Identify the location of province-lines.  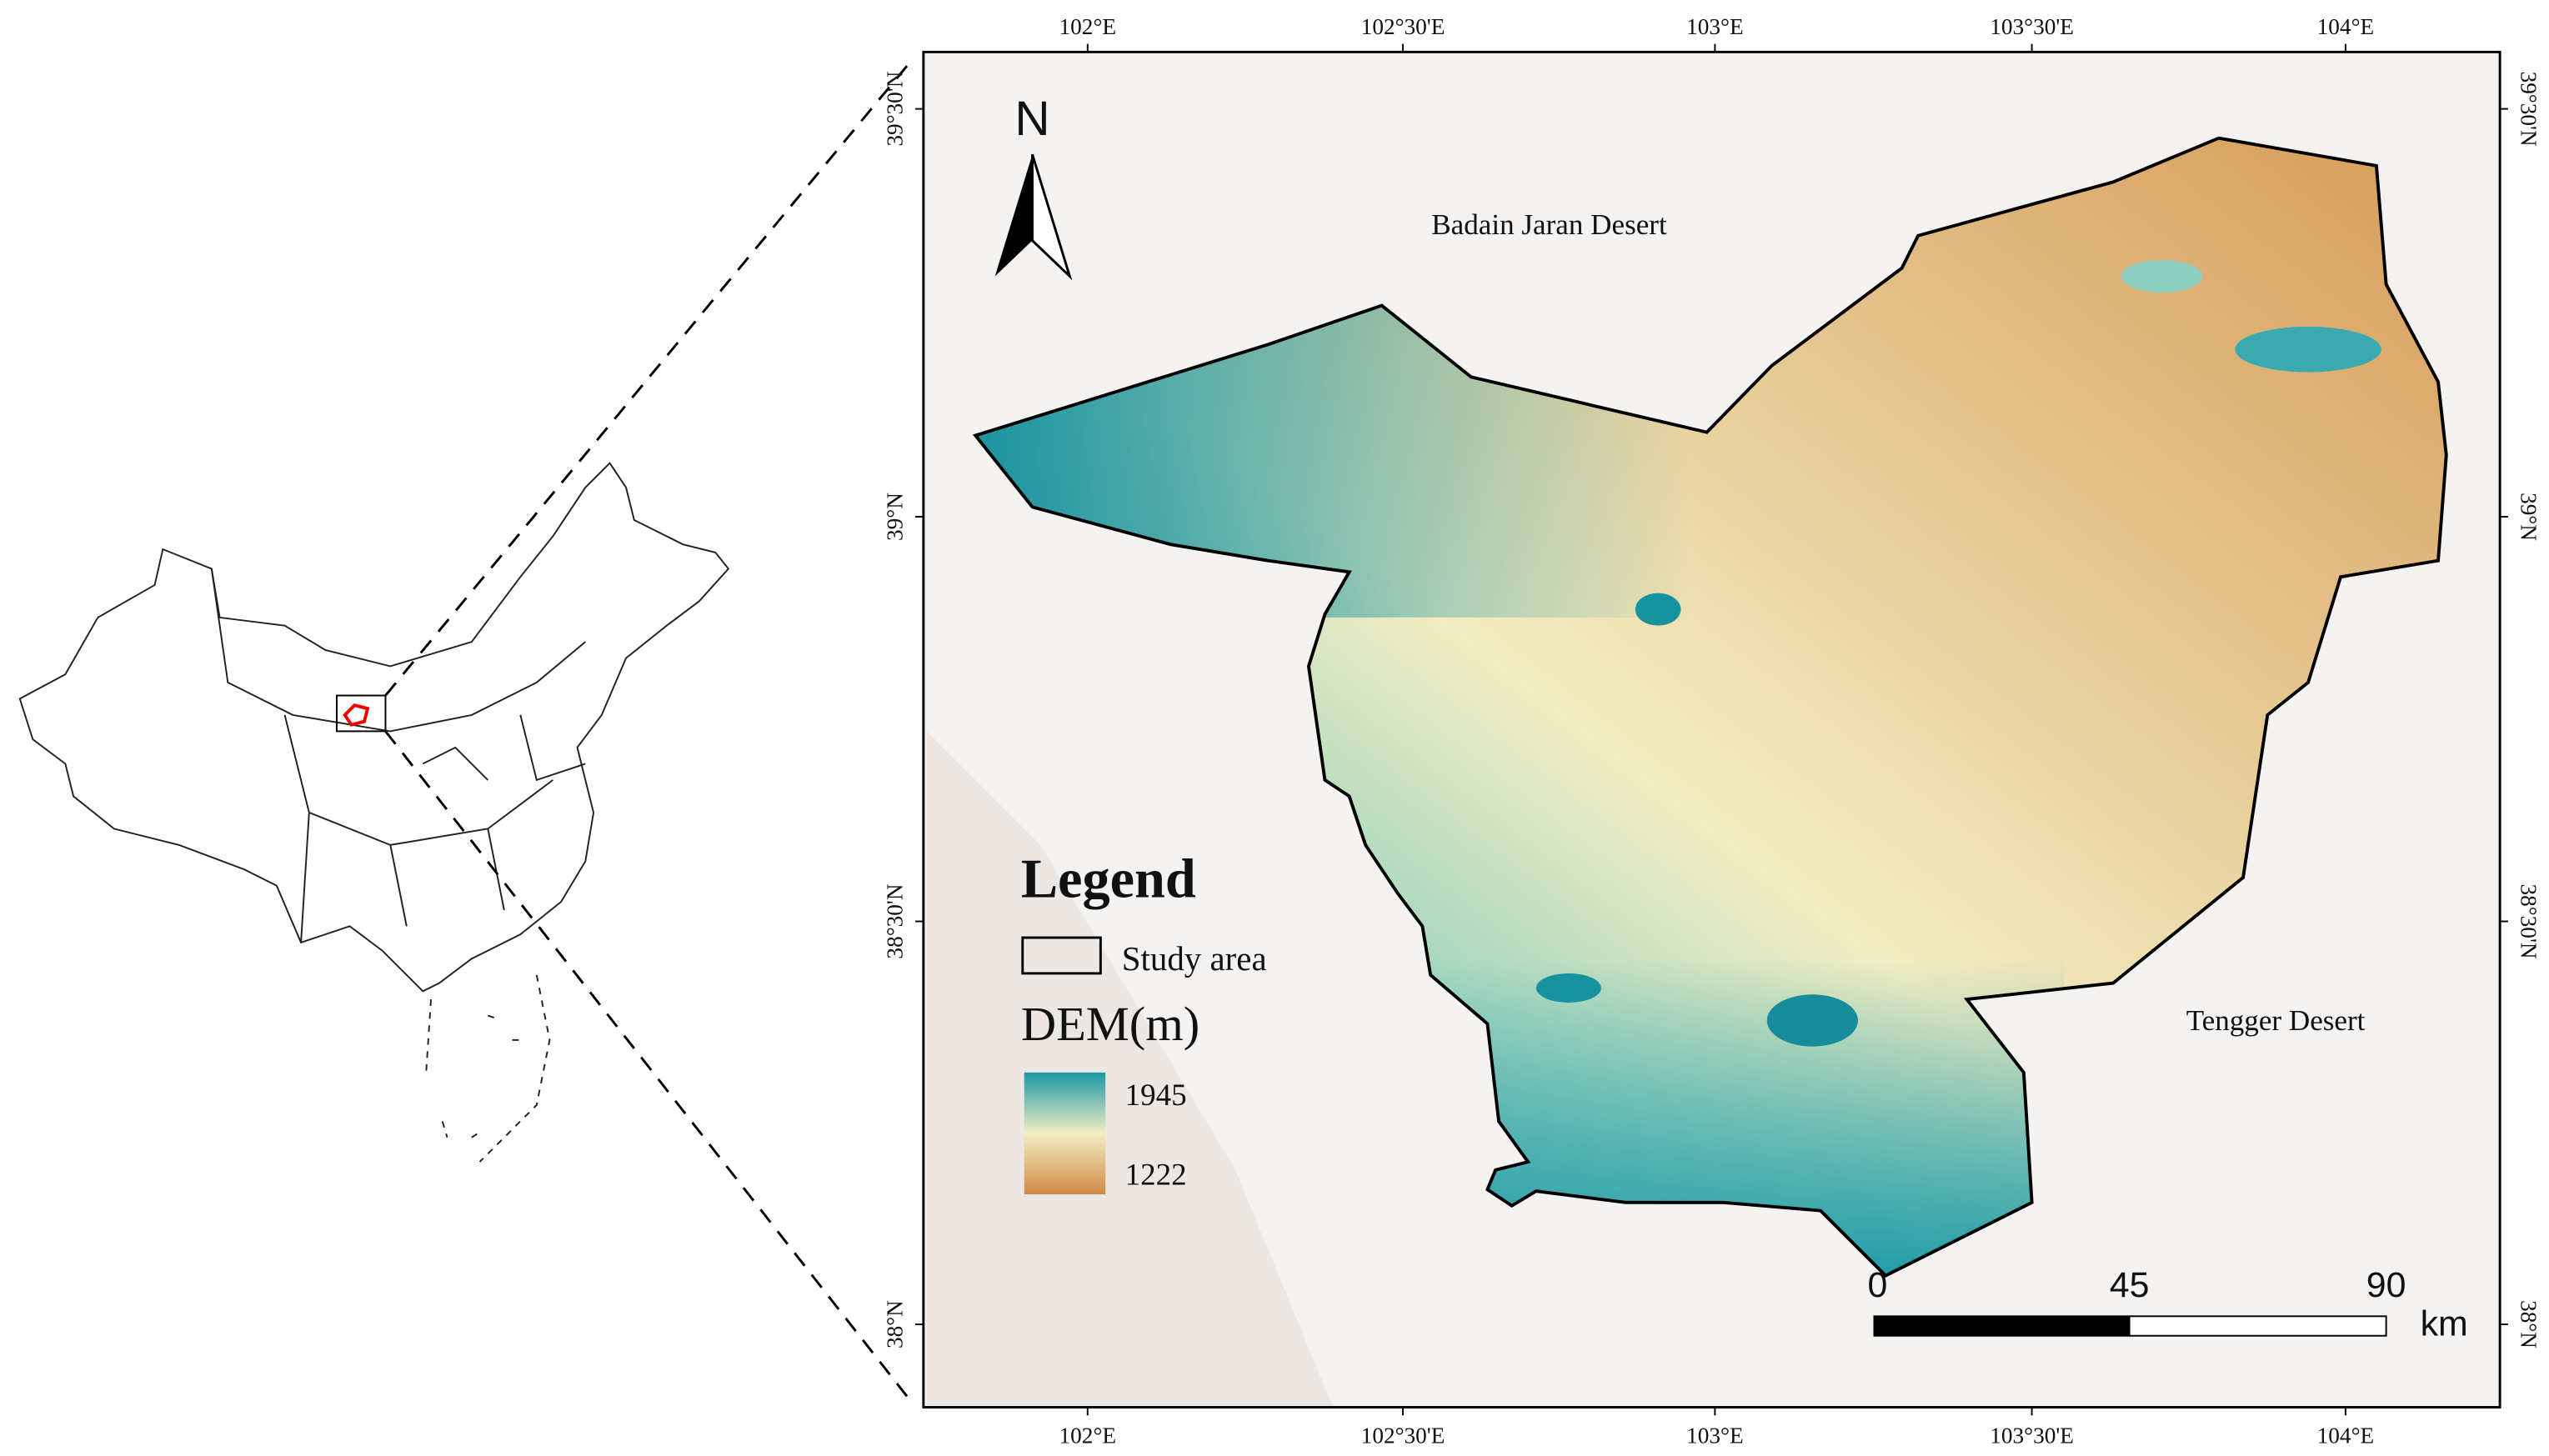
(398, 755).